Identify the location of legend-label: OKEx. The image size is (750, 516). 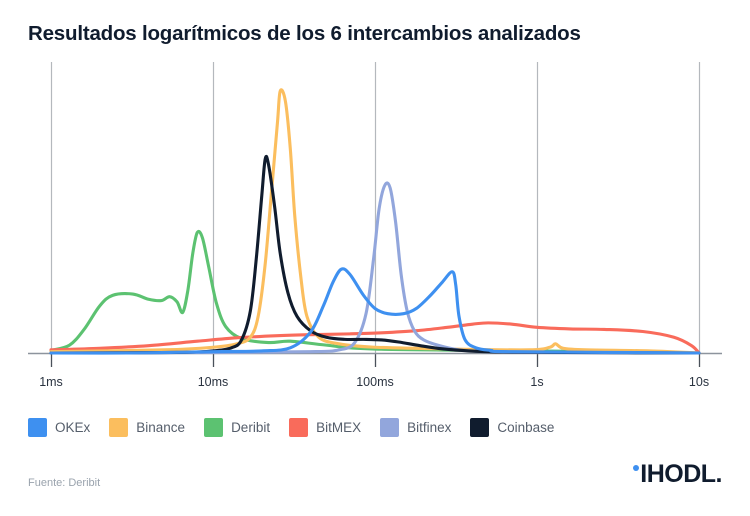
(73, 427).